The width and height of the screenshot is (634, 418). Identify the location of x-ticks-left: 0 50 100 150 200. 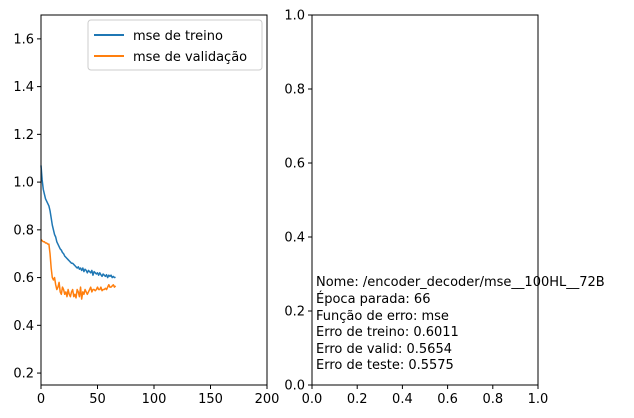
(158, 396).